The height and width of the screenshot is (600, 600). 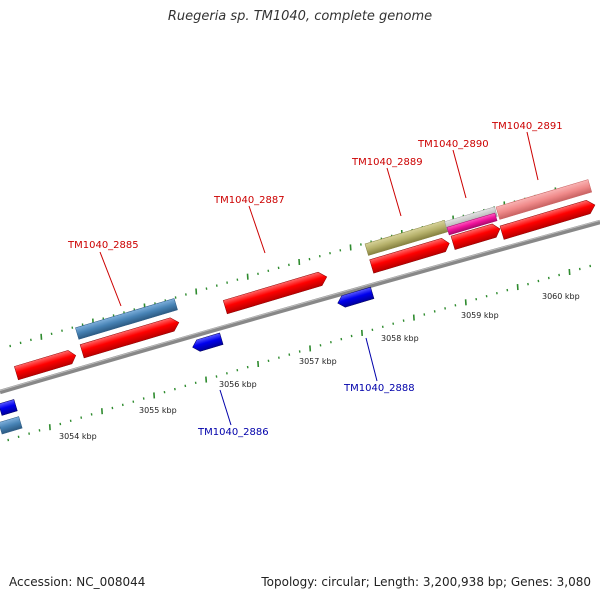 What do you see at coordinates (11, 425) in the screenshot?
I see `gene-box-reverse` at bounding box center [11, 425].